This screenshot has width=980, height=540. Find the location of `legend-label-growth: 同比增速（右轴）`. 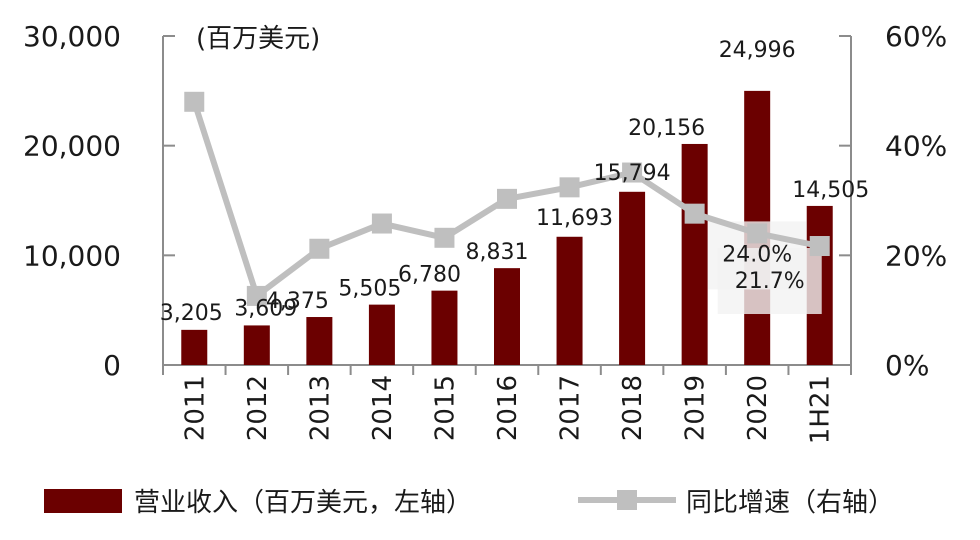

legend-label-growth: 同比增速（右轴） is located at coordinates (790, 503).